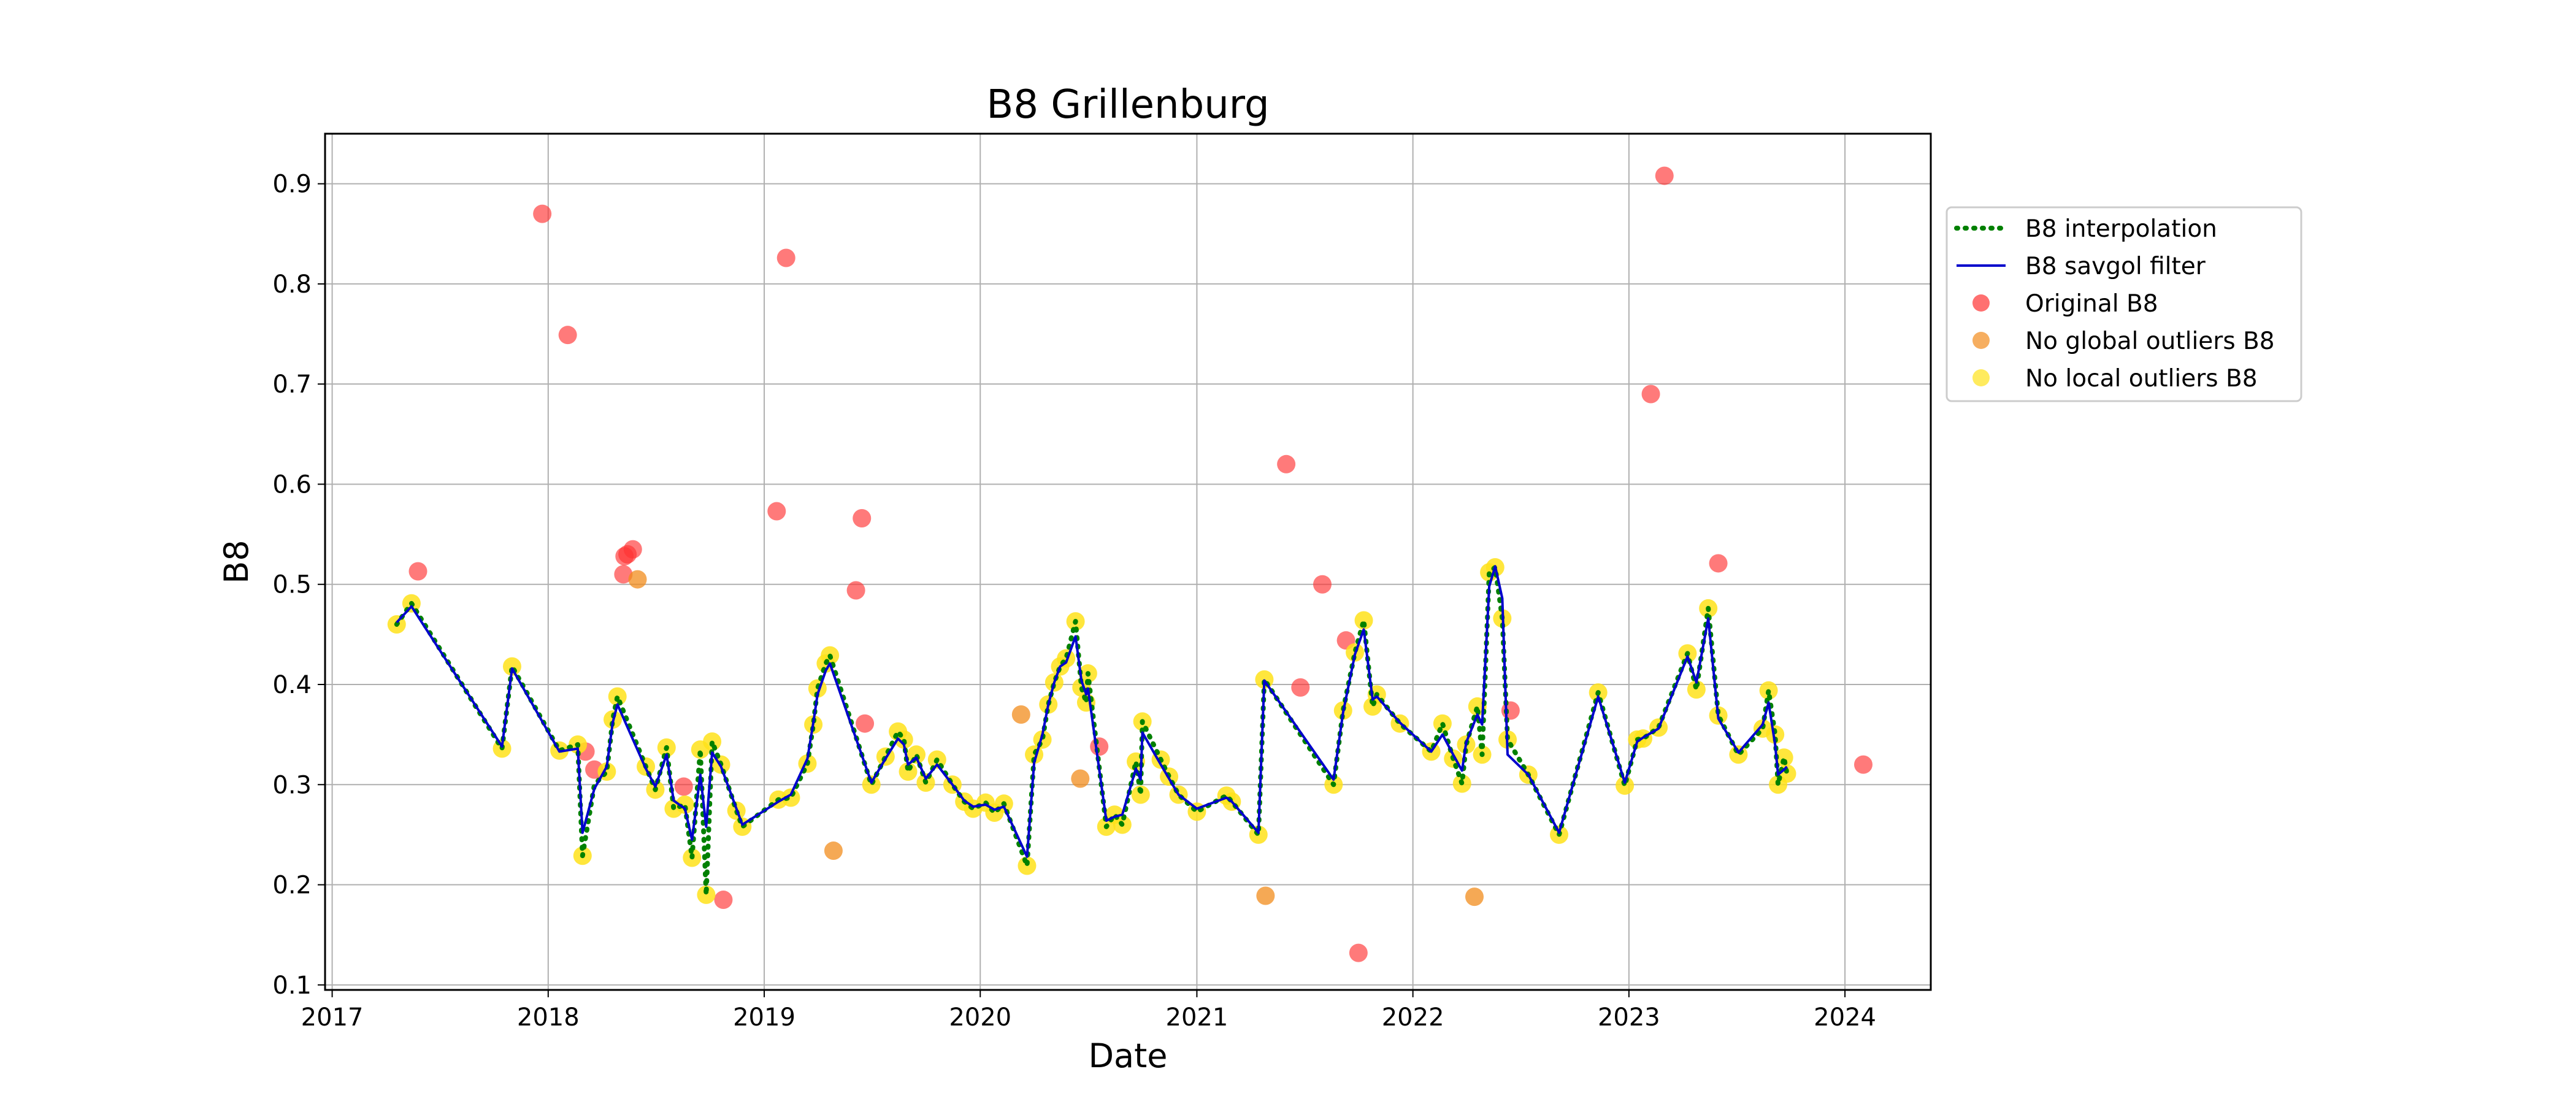 The width and height of the screenshot is (2576, 1104). I want to click on series-savgol-line, so click(1092, 711).